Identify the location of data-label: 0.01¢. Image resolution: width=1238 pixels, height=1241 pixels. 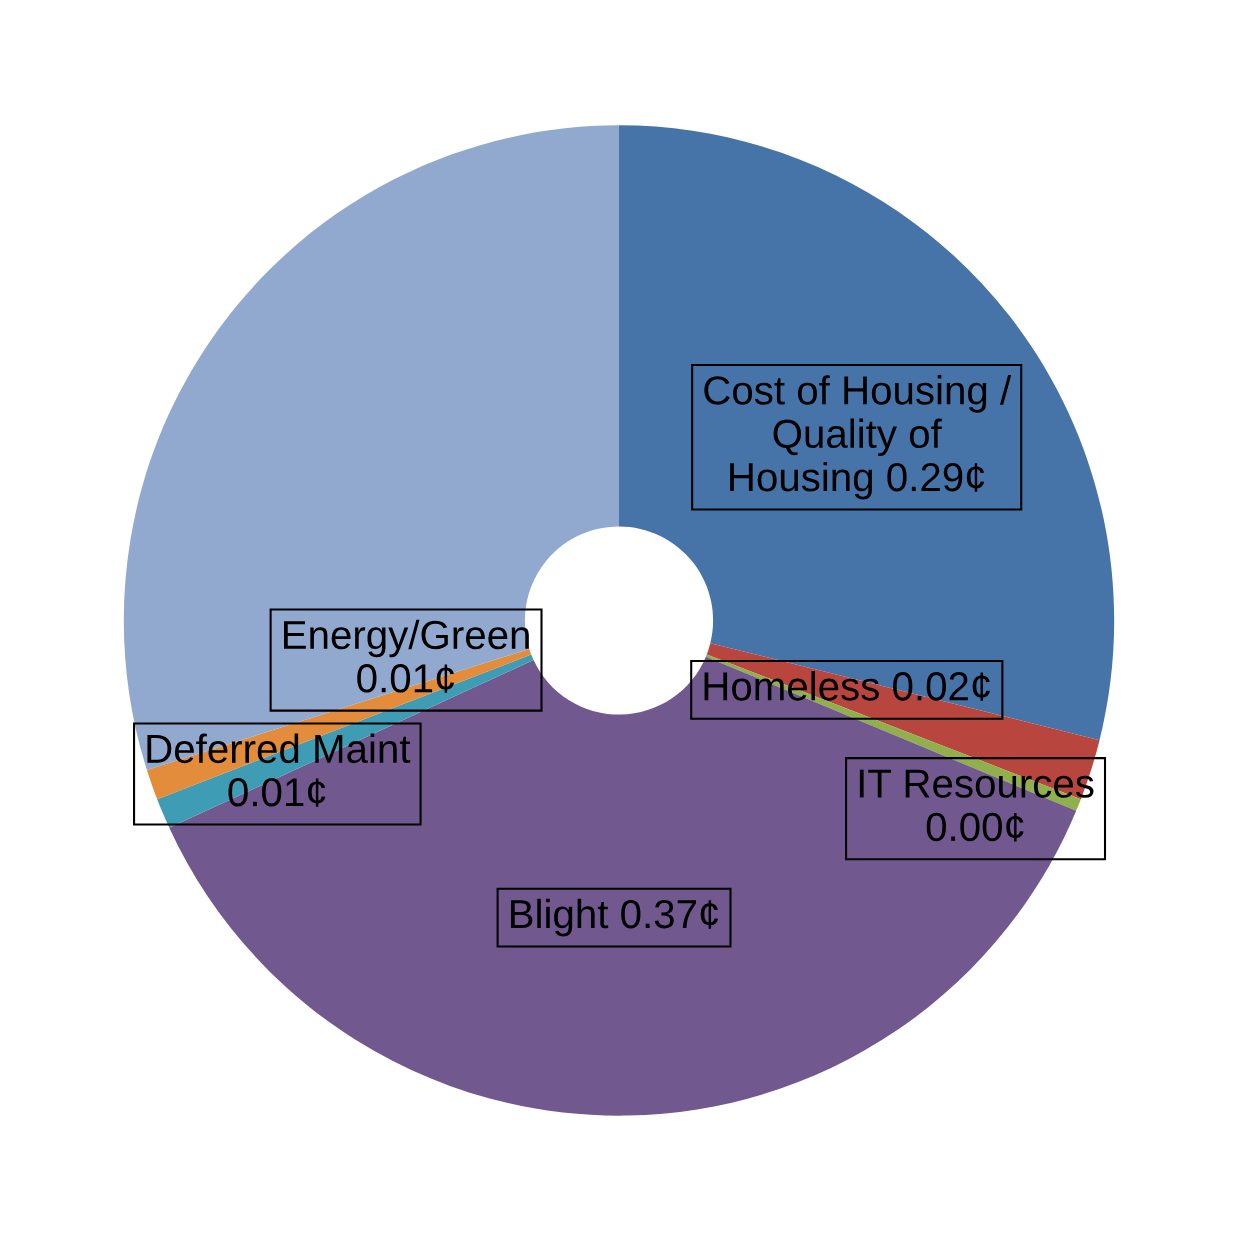
(277, 792).